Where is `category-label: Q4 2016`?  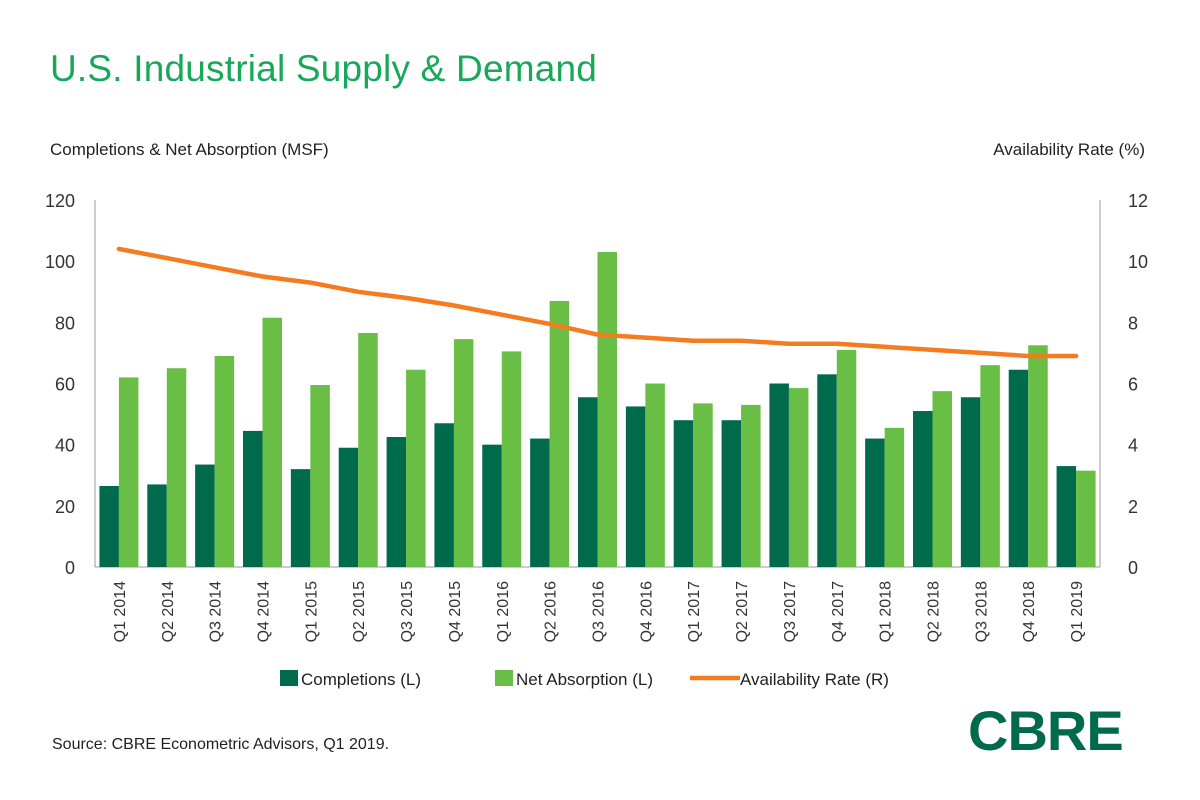
category-label: Q4 2016 is located at coordinates (646, 611).